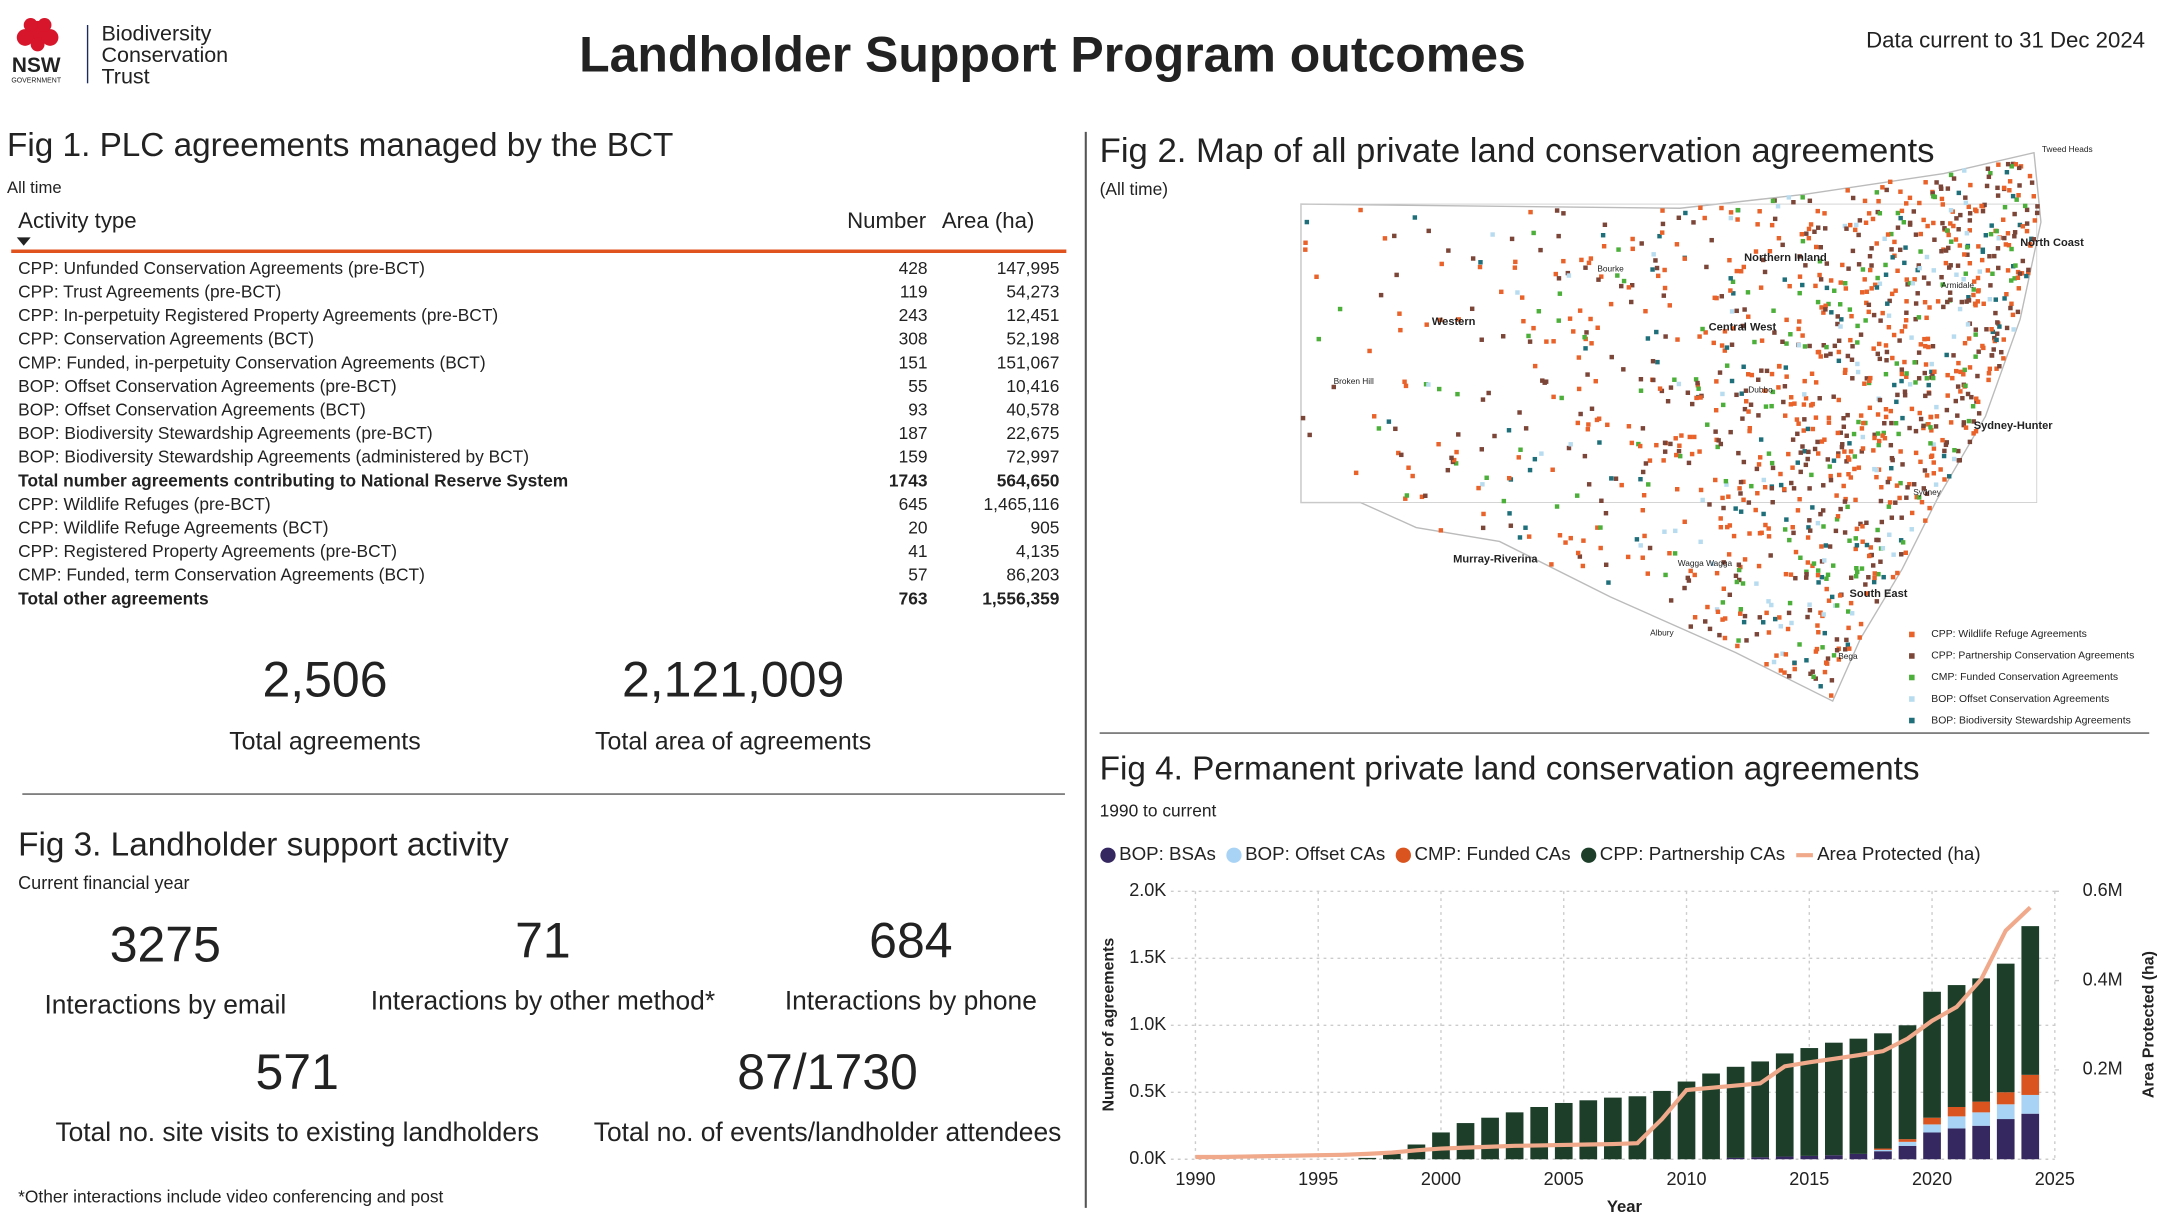 The height and width of the screenshot is (1212, 2166). Describe the element at coordinates (149, 292) in the screenshot. I see `table-cell: CPP: Trust Agreements (pre-BCT)` at that location.